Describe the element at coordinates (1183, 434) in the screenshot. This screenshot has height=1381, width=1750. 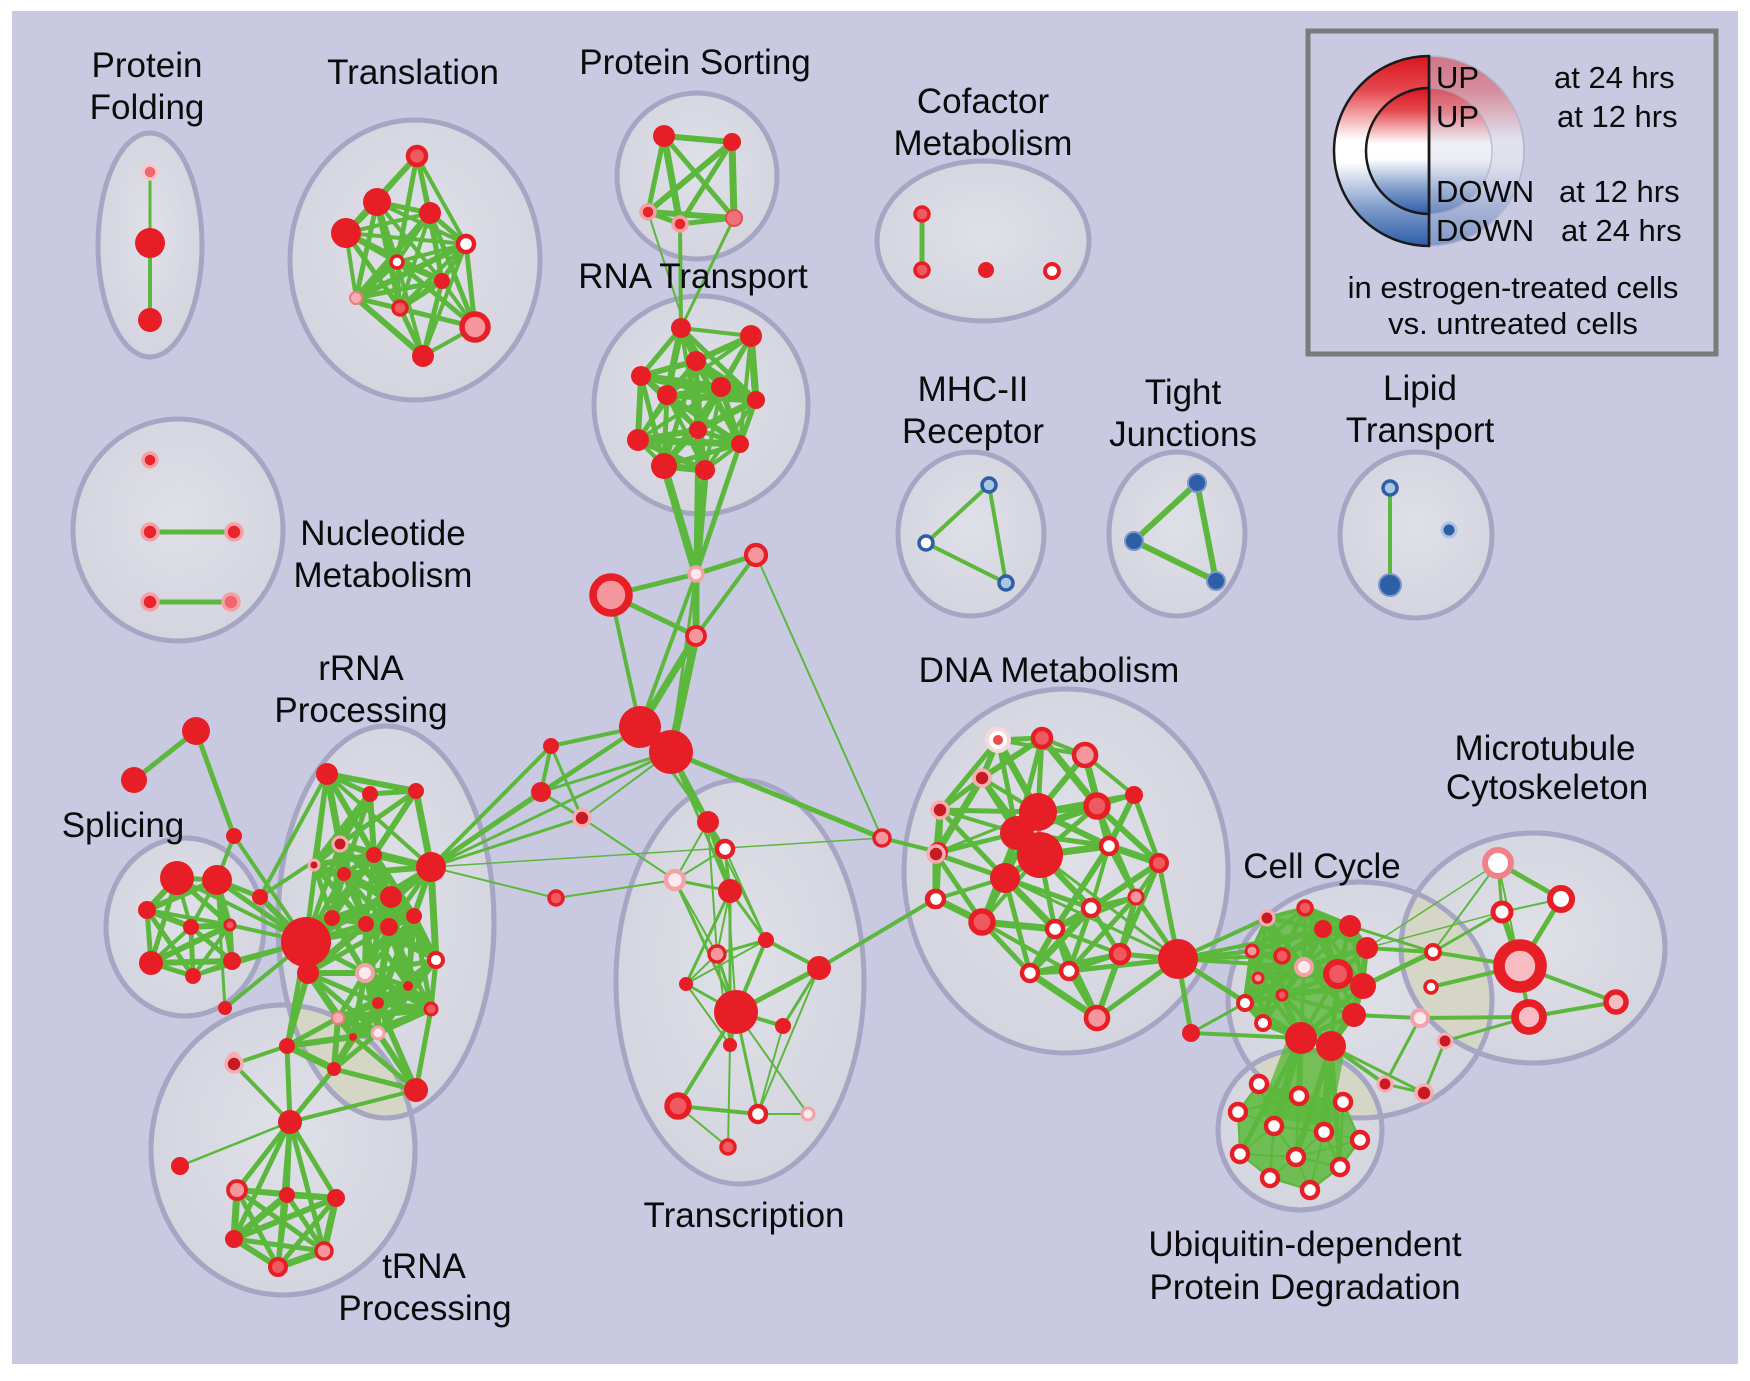
I see `svg-text: Junctions` at that location.